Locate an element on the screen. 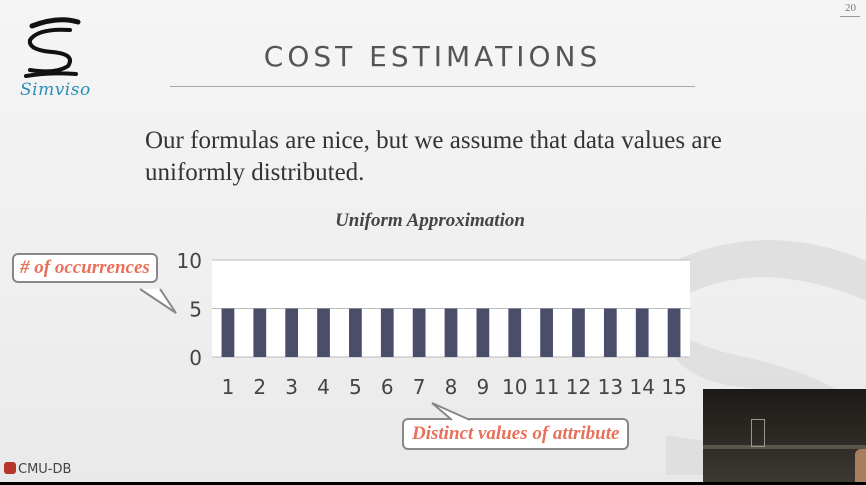 This screenshot has height=485, width=866. simviso-logo-icon is located at coordinates (52, 47).